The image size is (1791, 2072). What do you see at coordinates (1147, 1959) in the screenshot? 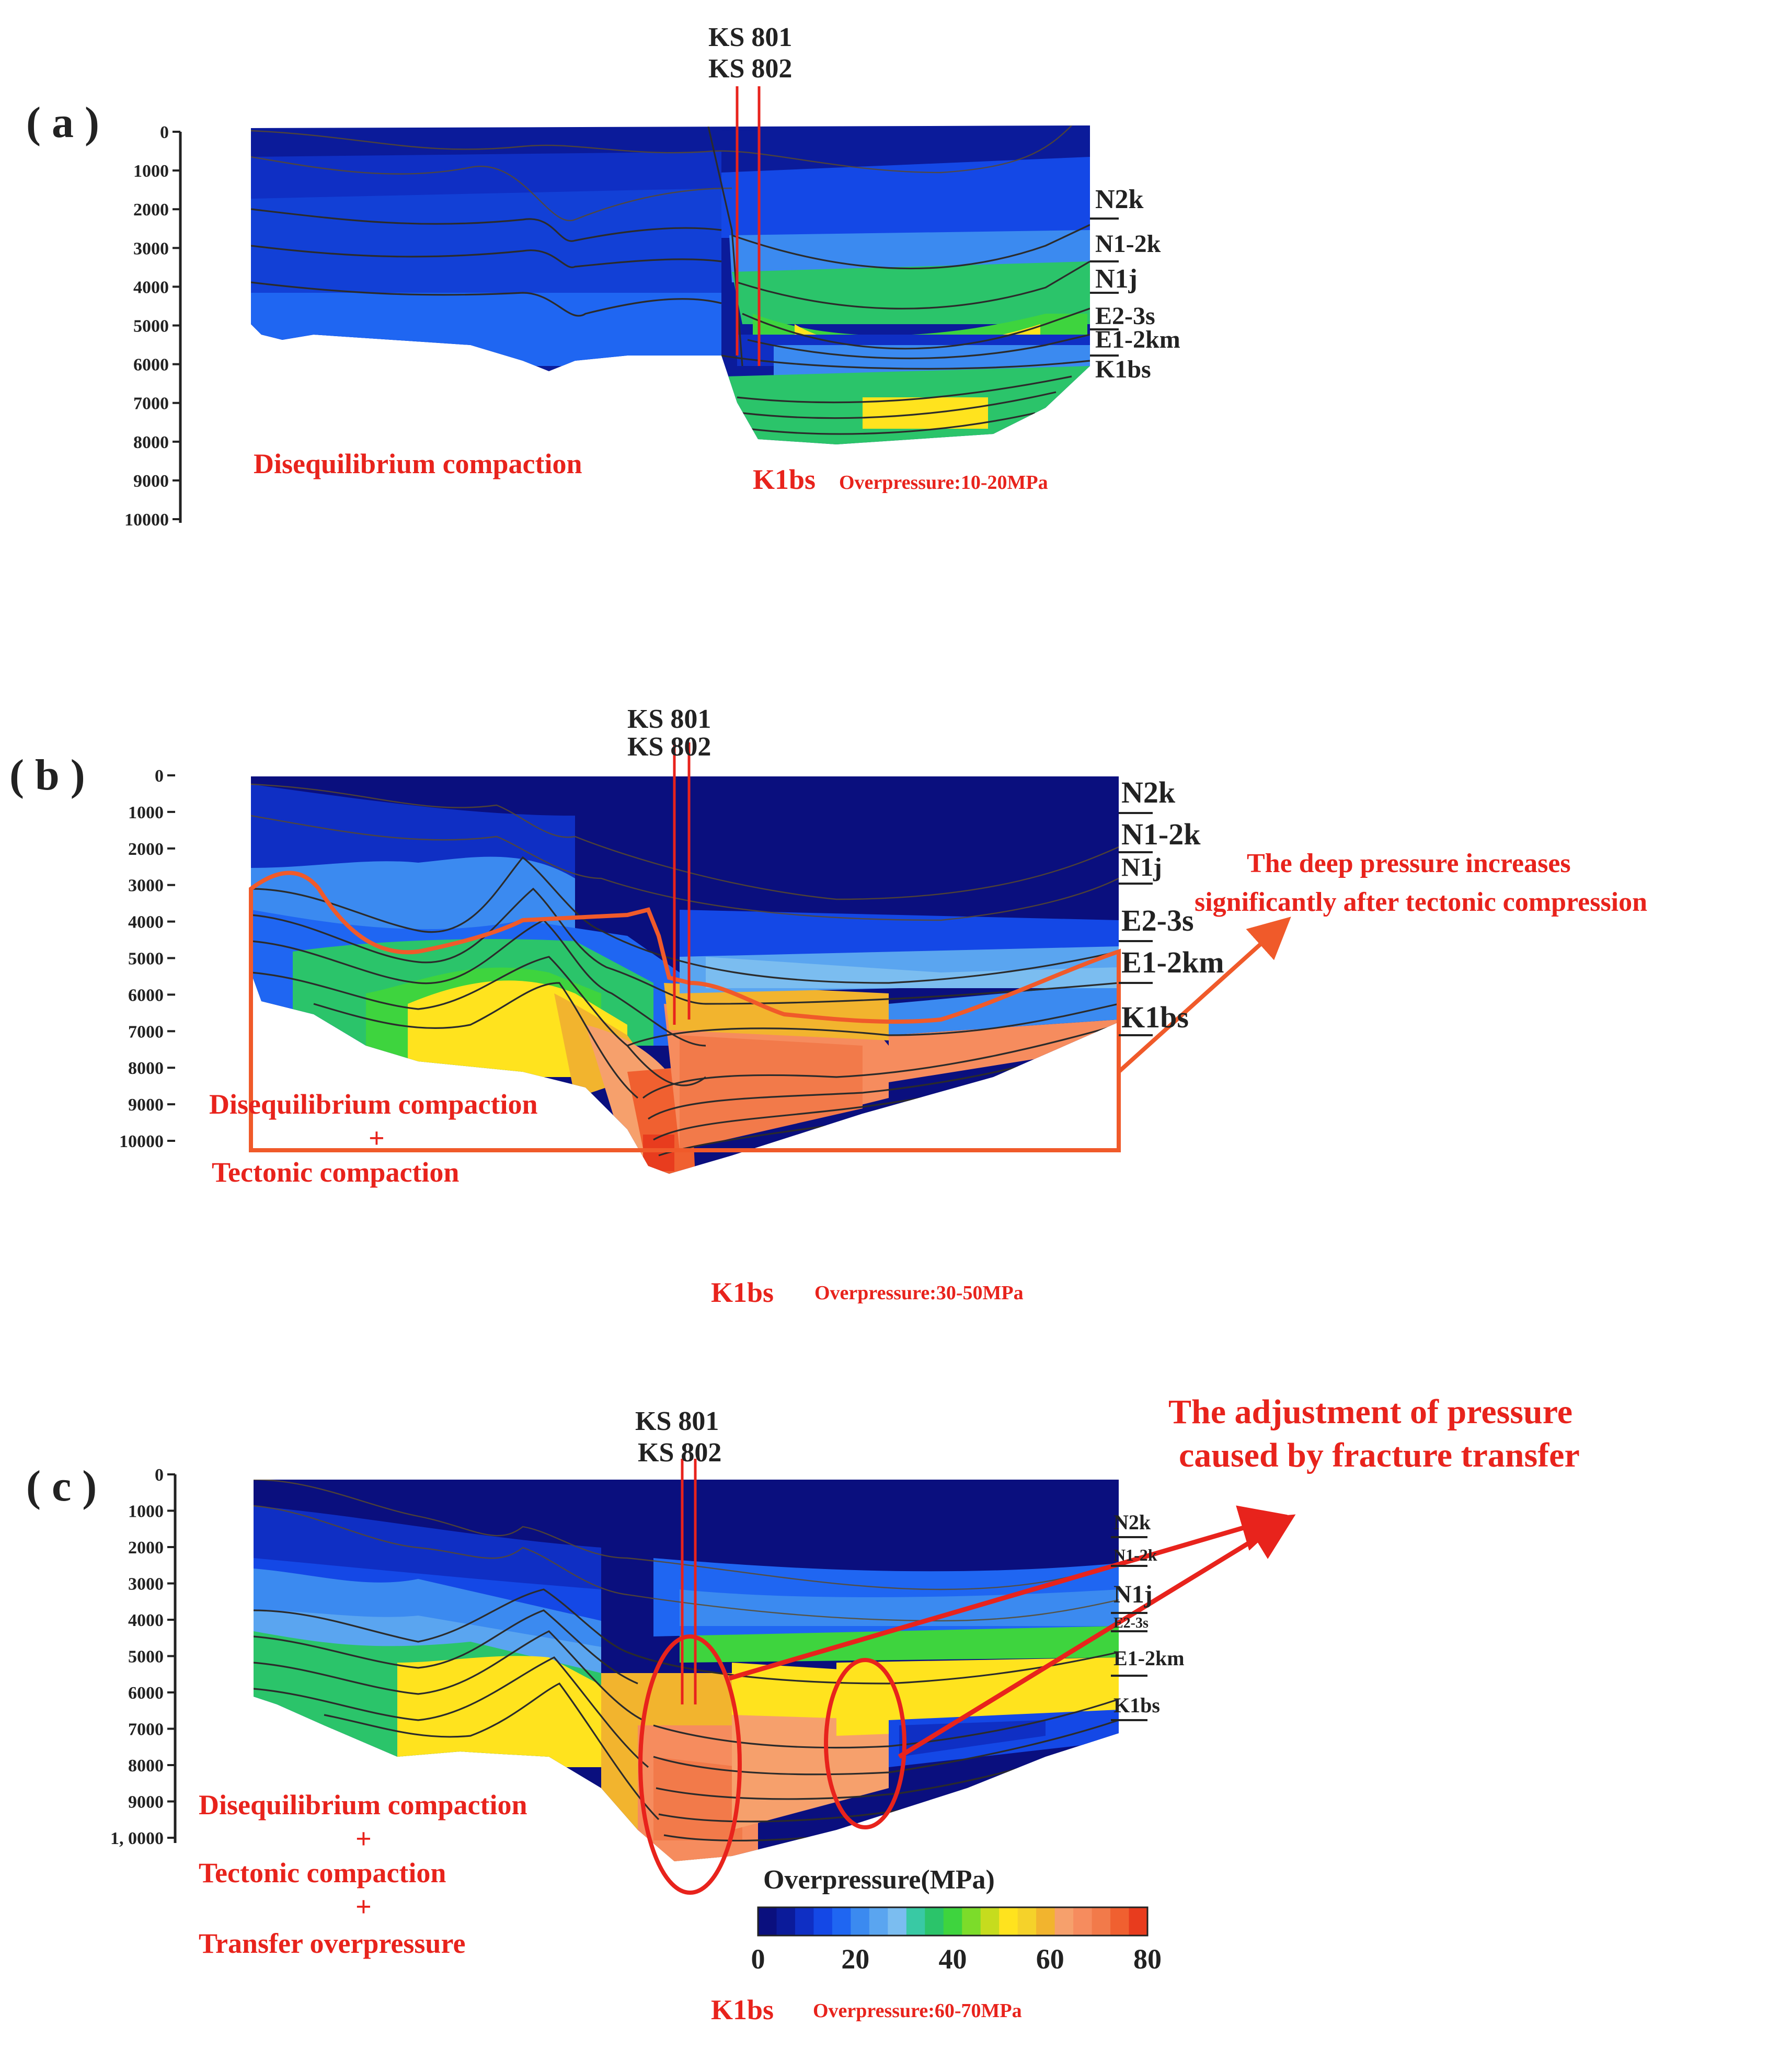
I see `legend-tick-label: 80` at bounding box center [1147, 1959].